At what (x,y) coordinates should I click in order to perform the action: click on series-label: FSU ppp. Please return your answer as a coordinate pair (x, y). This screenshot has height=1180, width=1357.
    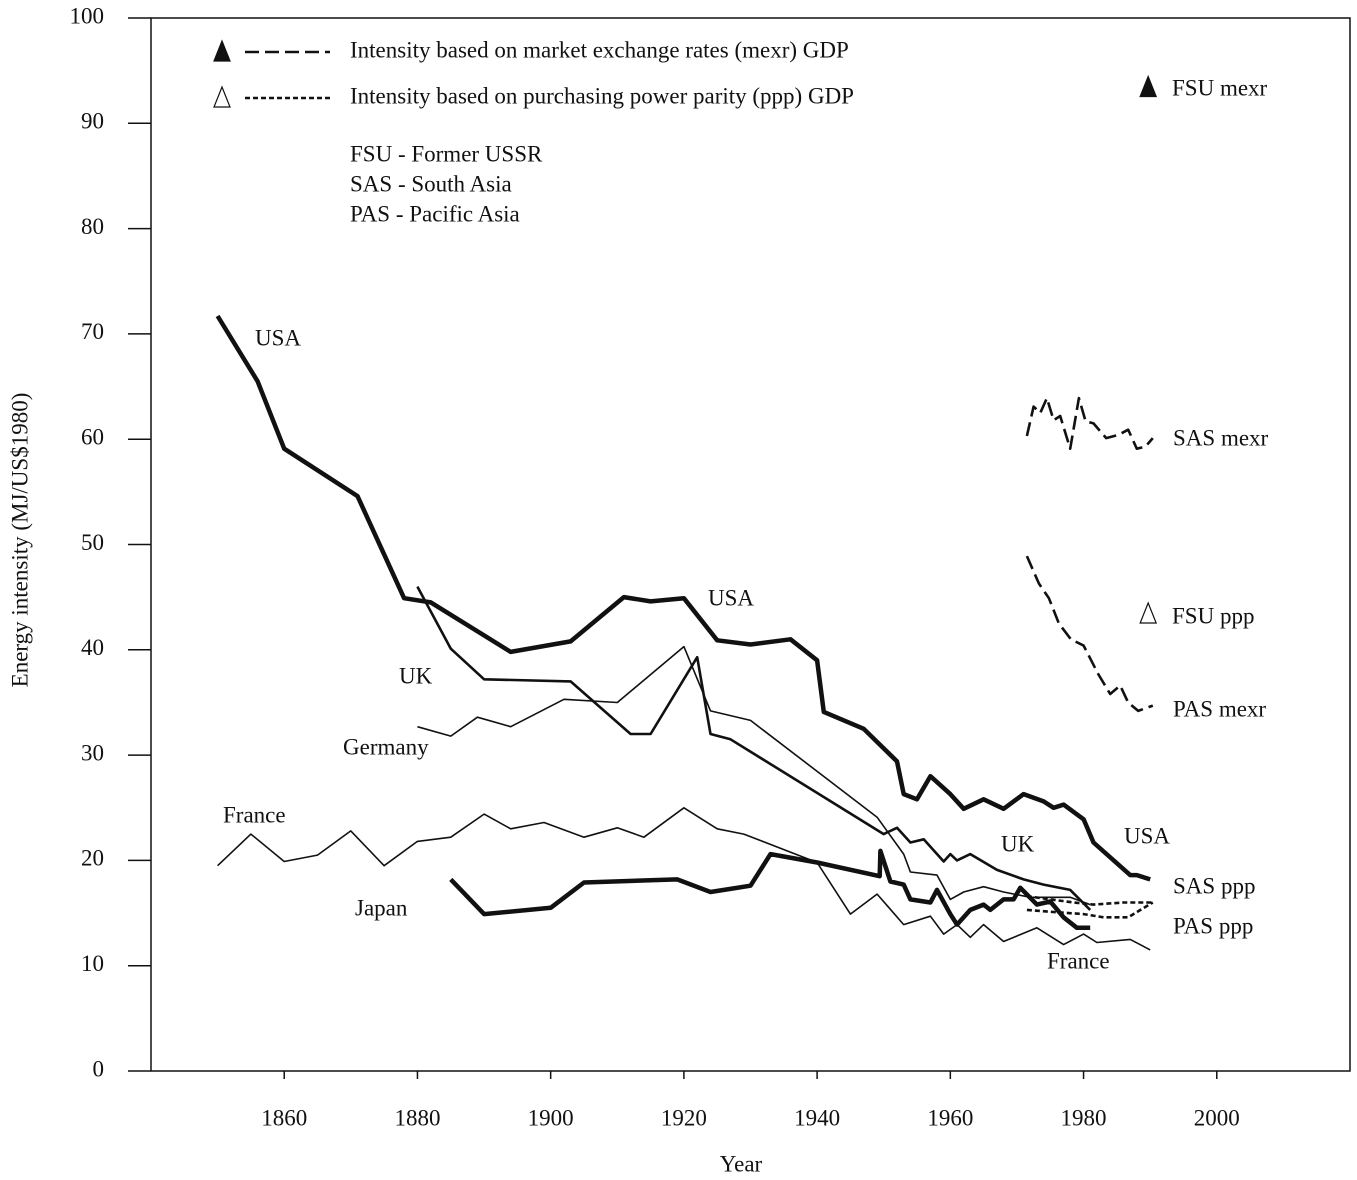
    Looking at the image, I should click on (1213, 615).